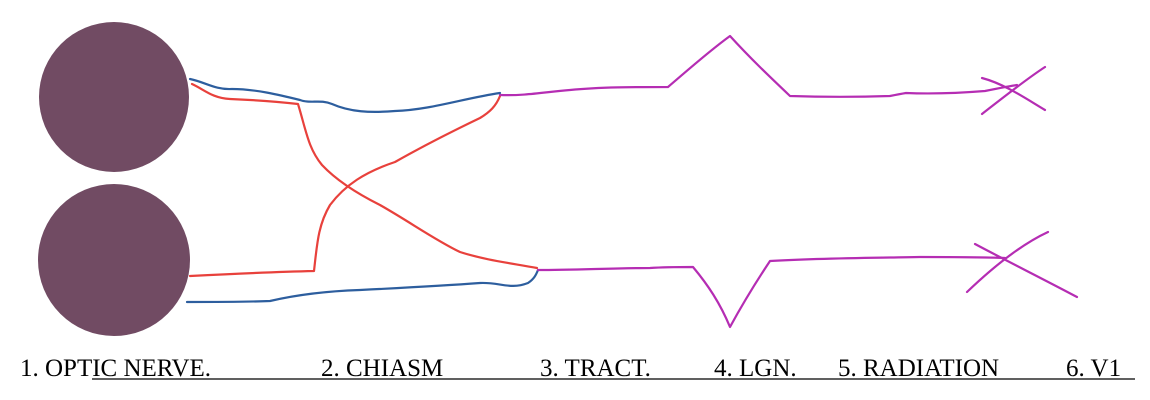  Describe the element at coordinates (1013, 94) in the screenshot. I see `upper-v1-stroke-a` at that location.